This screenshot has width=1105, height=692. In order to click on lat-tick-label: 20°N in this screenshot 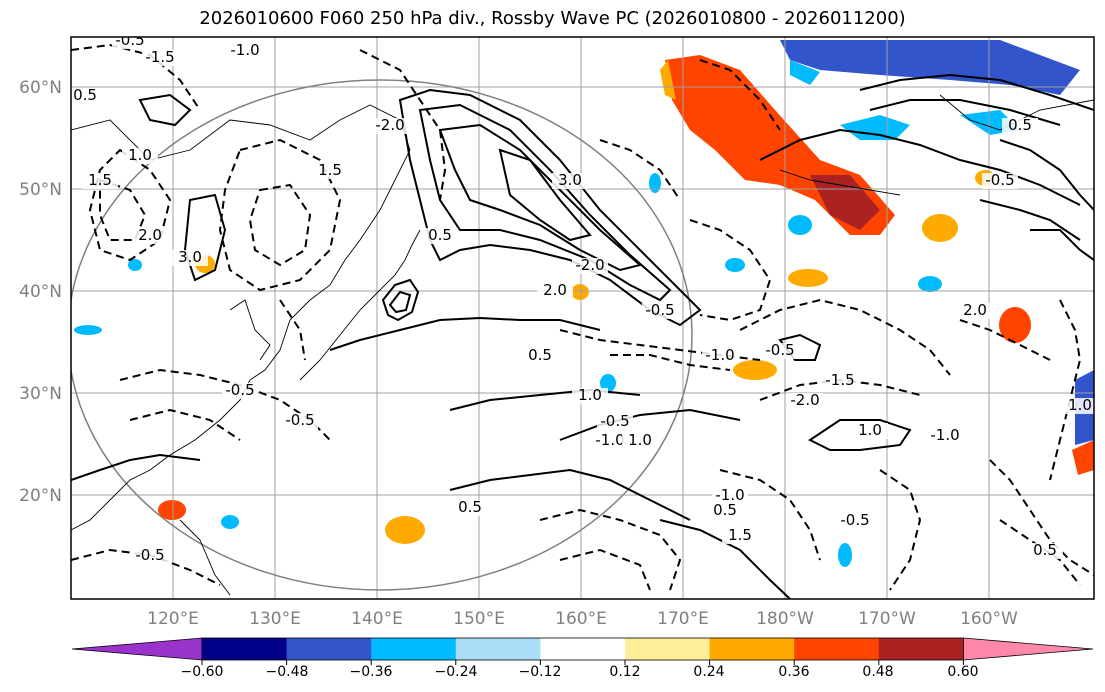, I will do `click(40, 496)`.